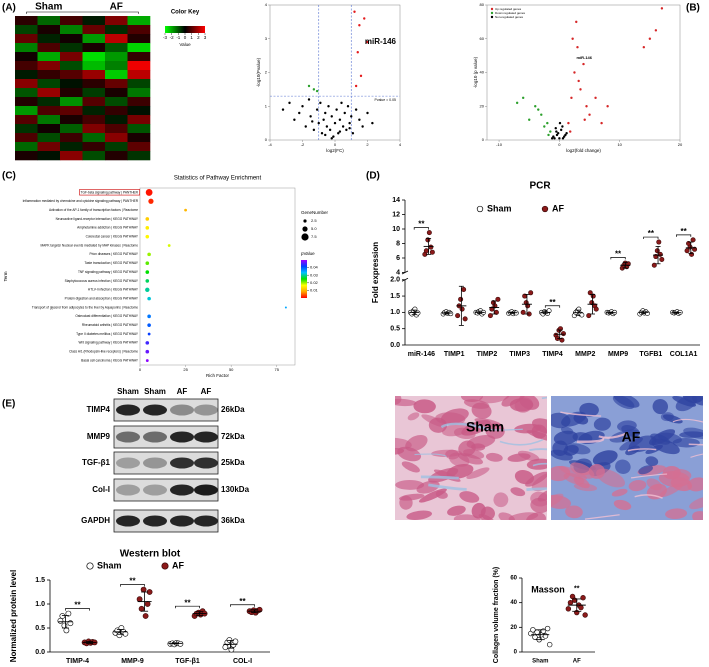 Image resolution: width=709 pixels, height=667 pixels. Describe the element at coordinates (395, 345) in the screenshot. I see `y-tick-label: 0.0` at that location.